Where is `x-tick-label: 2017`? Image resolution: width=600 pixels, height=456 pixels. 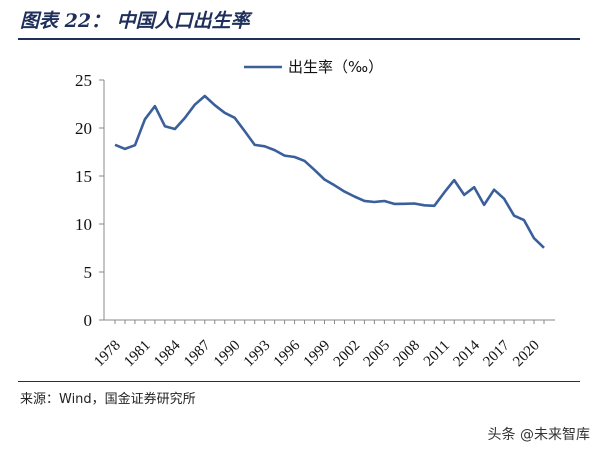 x-tick-label: 2017 is located at coordinates (496, 353).